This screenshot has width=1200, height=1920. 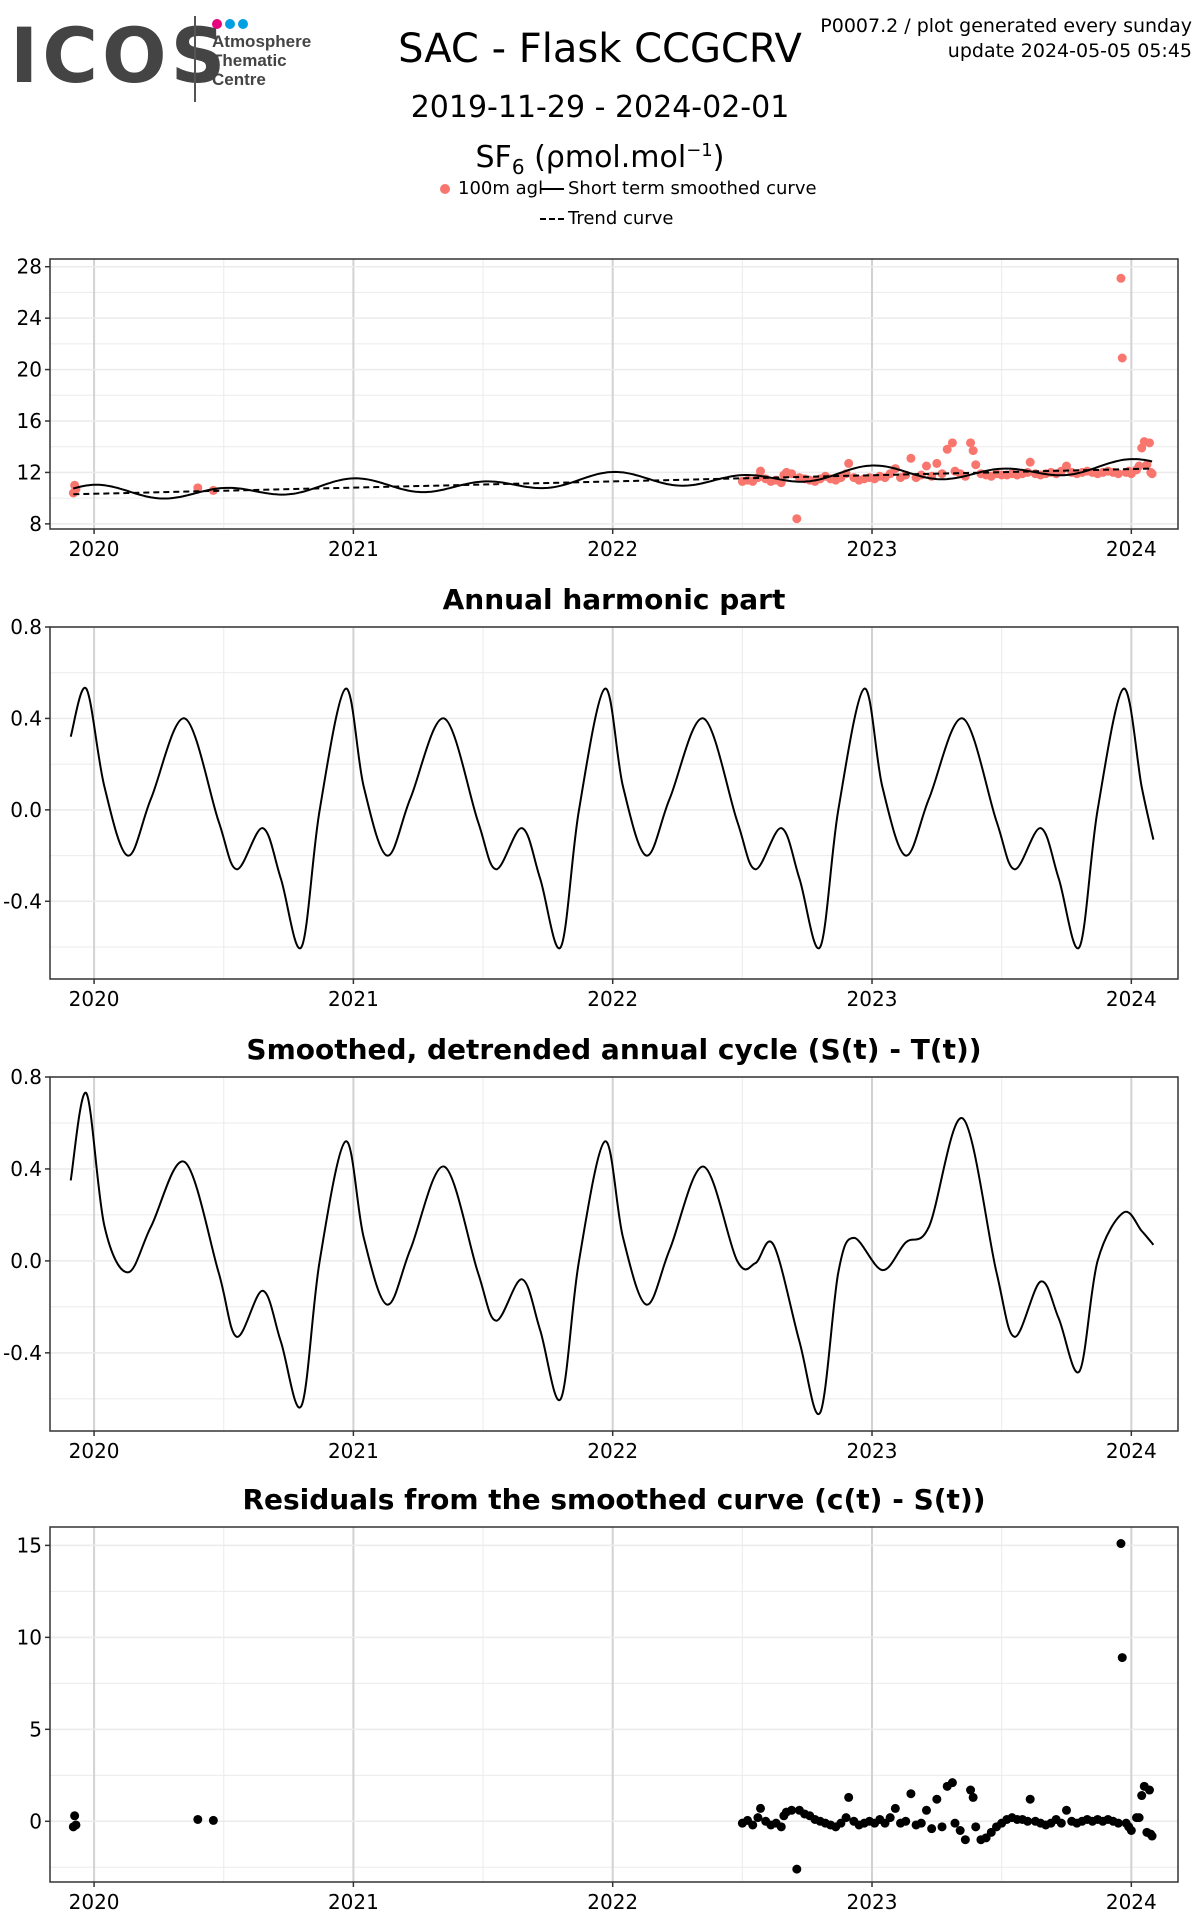 I want to click on page-title: SAC - Flask CCGCRV, so click(x=600, y=49).